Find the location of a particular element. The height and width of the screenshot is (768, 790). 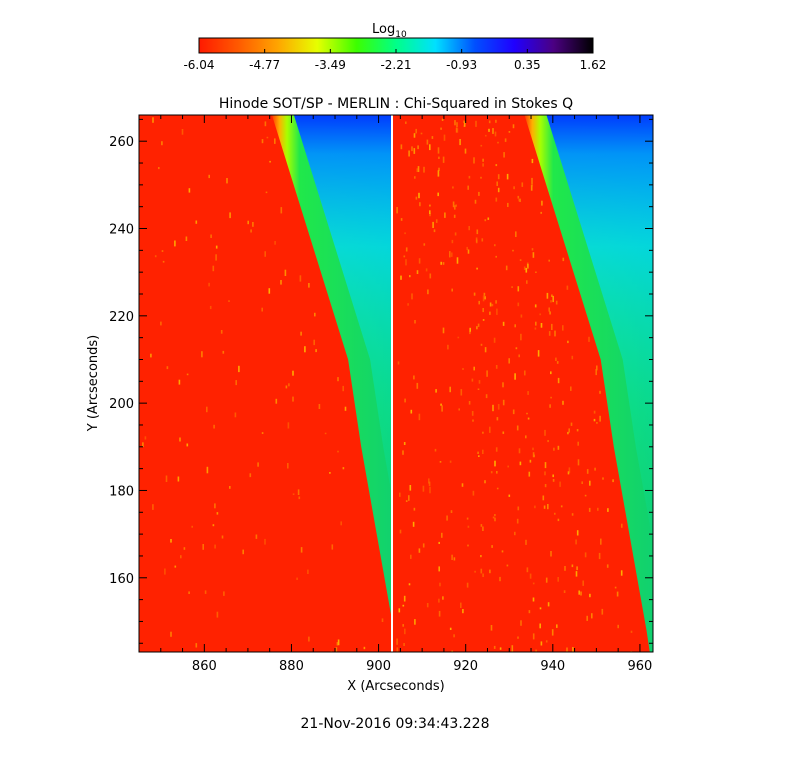

y-tick-label: 180 is located at coordinates (121, 491).